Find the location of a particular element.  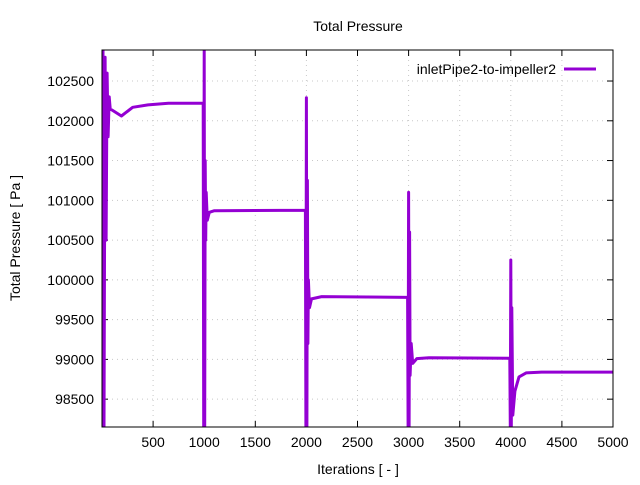

y-tick-label: 99500 is located at coordinates (74, 320).